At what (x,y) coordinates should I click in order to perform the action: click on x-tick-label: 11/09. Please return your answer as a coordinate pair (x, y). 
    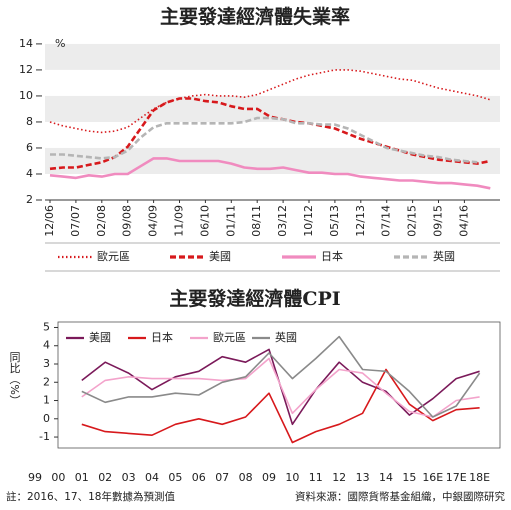
    Looking at the image, I should click on (179, 221).